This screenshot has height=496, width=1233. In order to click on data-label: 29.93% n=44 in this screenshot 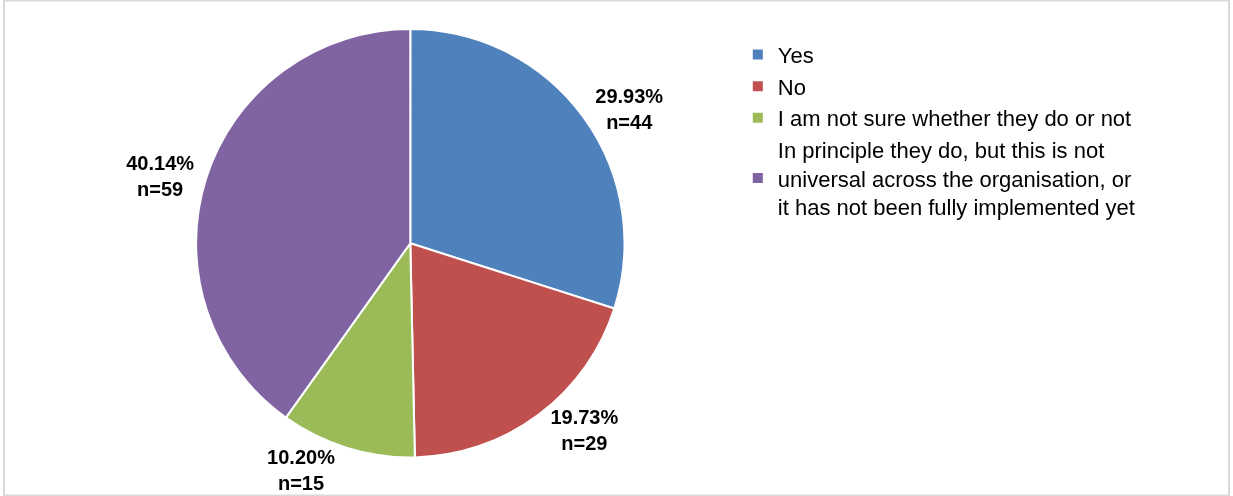, I will do `click(629, 108)`.